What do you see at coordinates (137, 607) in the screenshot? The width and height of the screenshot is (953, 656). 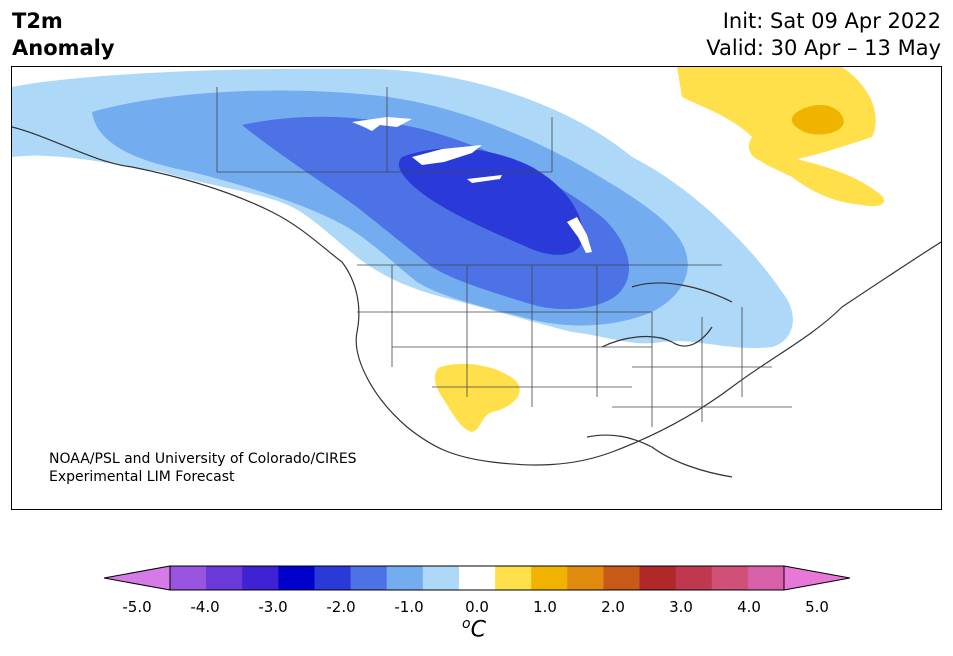 I see `colorbar-tick-label: -5.0` at bounding box center [137, 607].